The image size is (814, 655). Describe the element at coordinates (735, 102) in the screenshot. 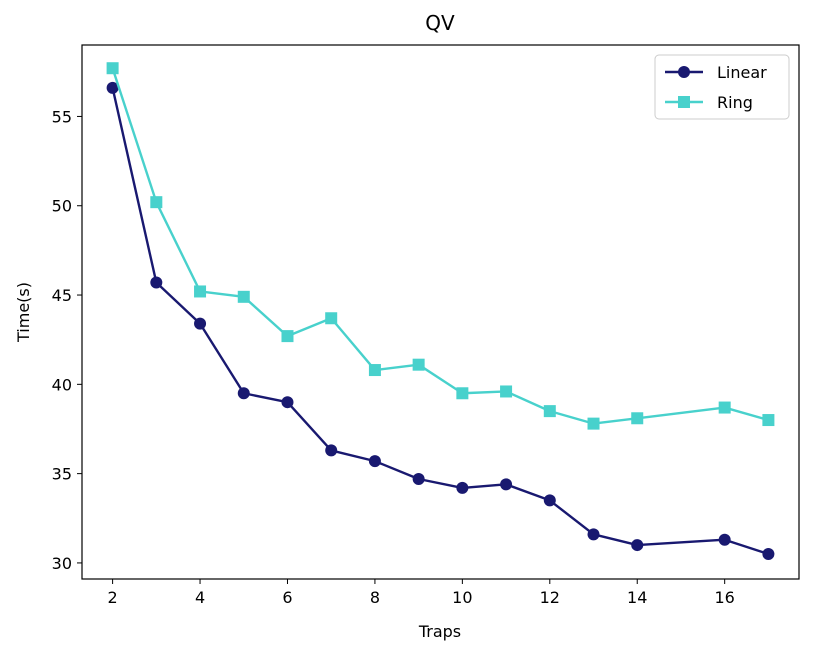

I see `legend-label: Ring` at that location.